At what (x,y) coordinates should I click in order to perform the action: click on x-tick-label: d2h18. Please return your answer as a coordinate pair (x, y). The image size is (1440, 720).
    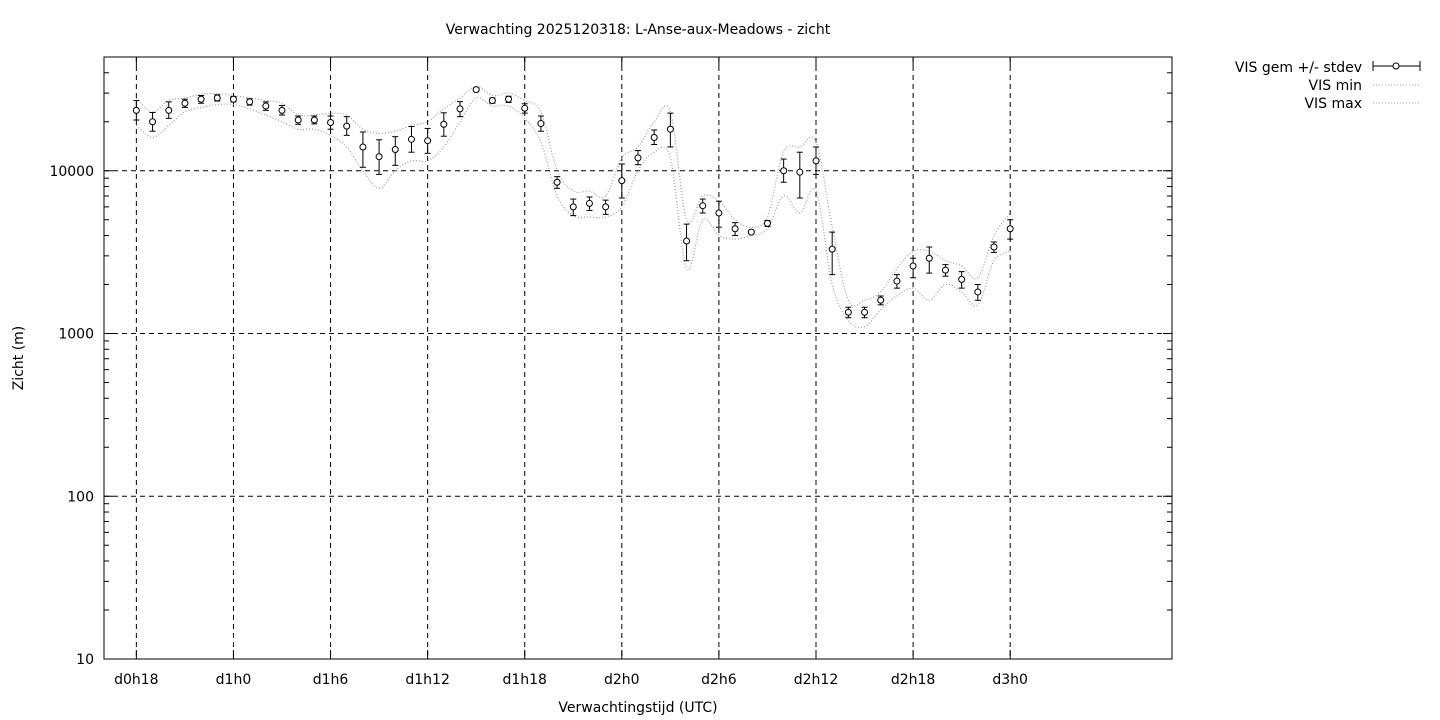
    Looking at the image, I should click on (913, 680).